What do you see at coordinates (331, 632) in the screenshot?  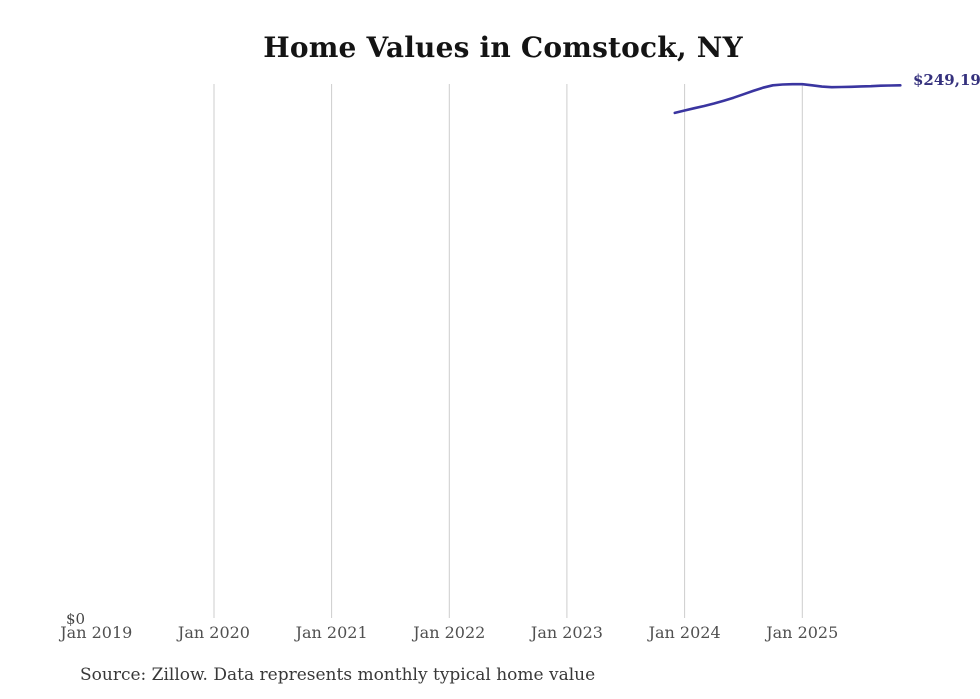 I see `x-tick-label: Jan 2021` at bounding box center [331, 632].